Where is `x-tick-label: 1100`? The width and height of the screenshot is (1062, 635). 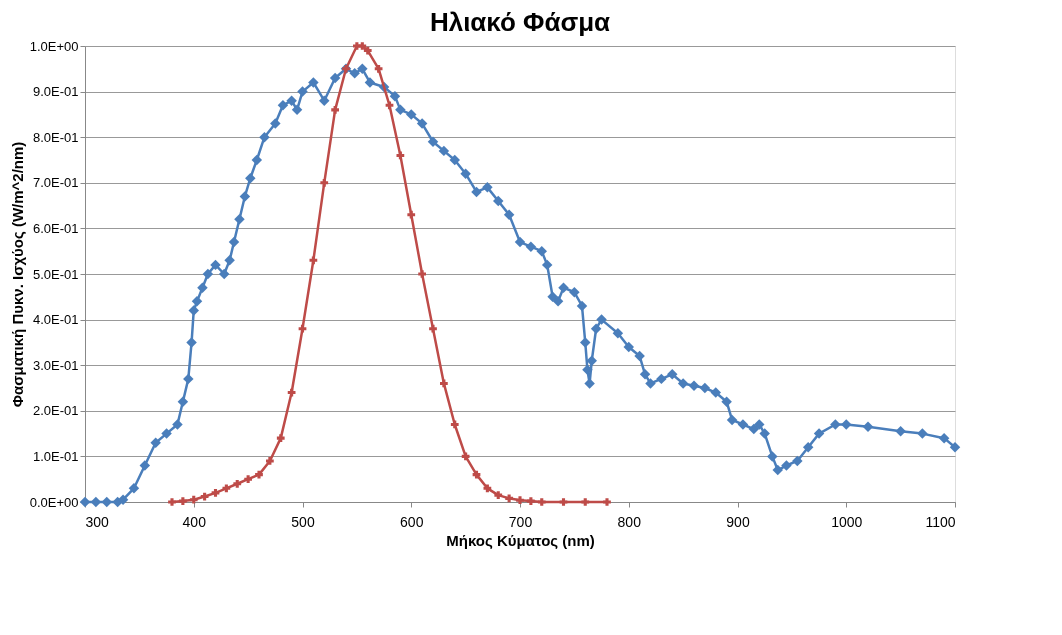
x-tick-label: 1100 is located at coordinates (940, 521).